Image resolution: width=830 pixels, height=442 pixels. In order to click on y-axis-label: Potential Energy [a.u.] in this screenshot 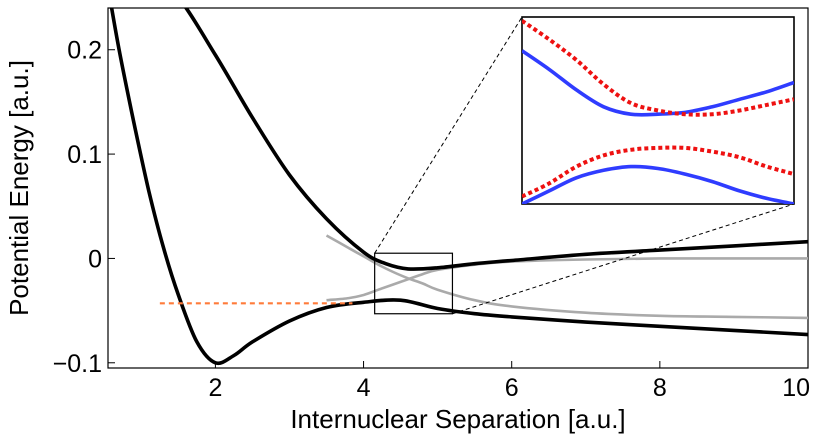, I will do `click(19, 188)`.